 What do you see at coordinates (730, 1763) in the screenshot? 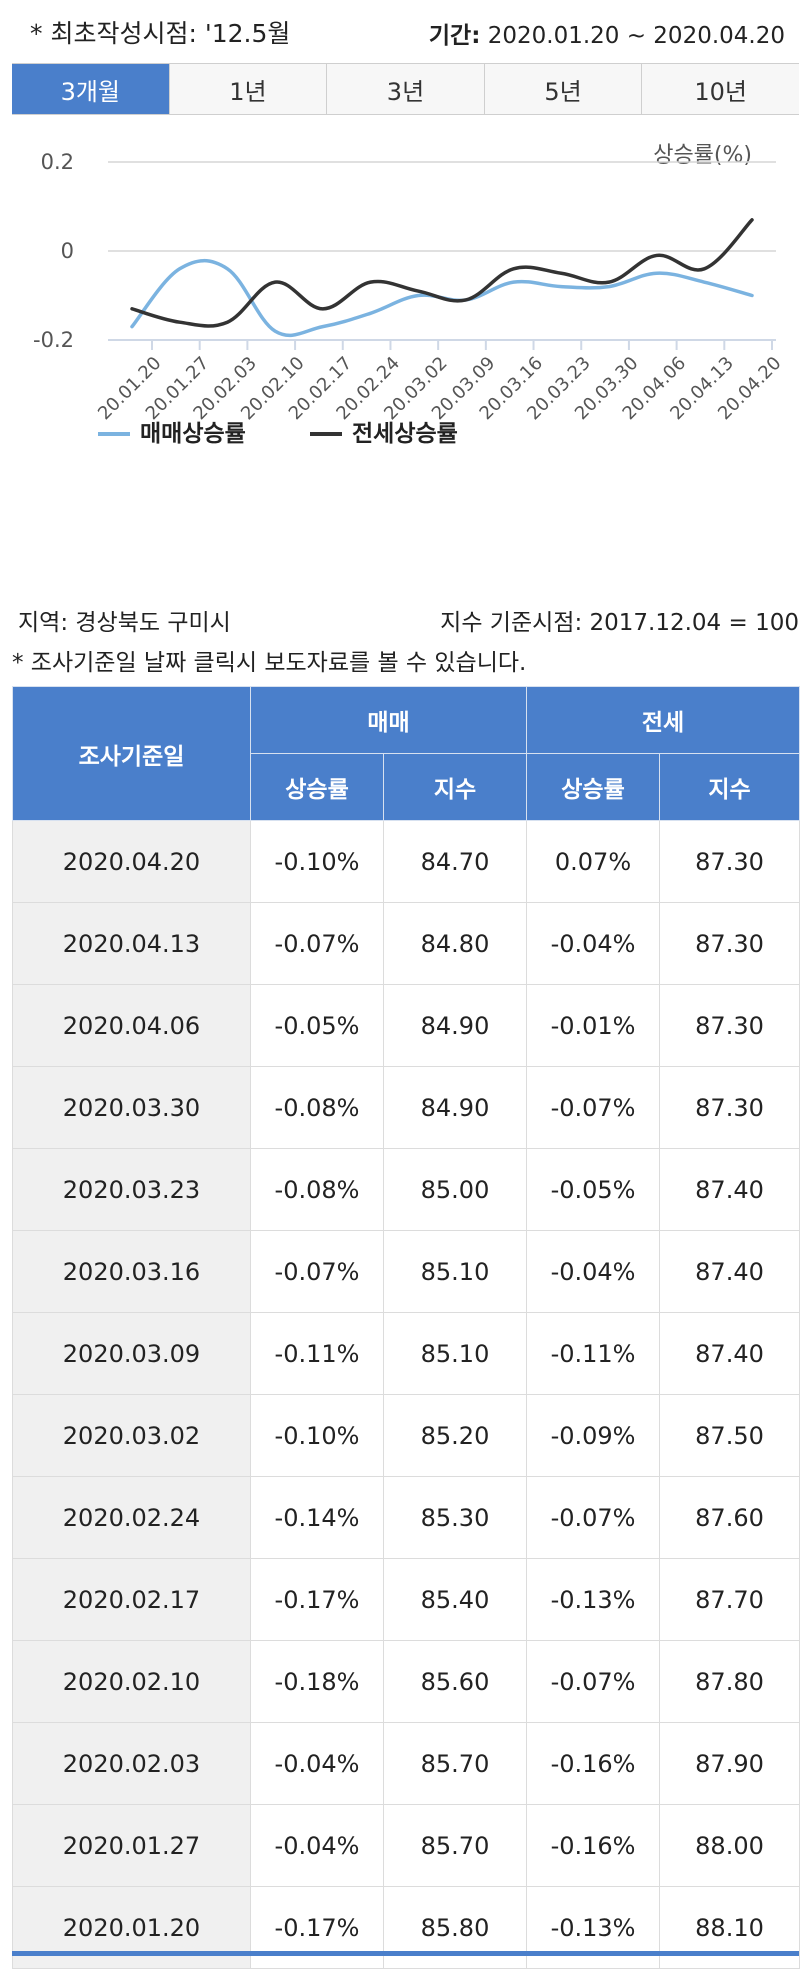
I see `lease-index-cell: 87.90` at bounding box center [730, 1763].